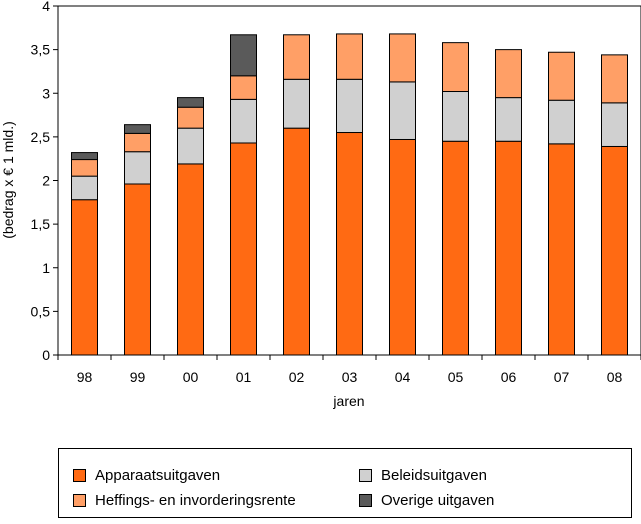 The image size is (641, 524). I want to click on legend-item-beleidsuitgaven: Beleidsuitgaven, so click(423, 475).